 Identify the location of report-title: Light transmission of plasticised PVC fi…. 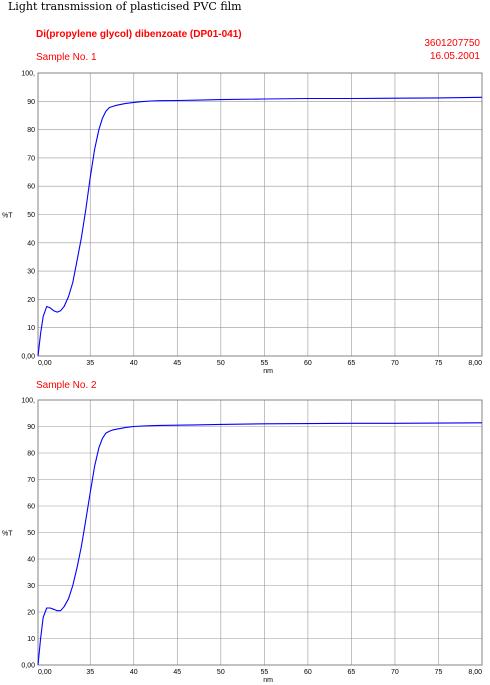
(125, 6).